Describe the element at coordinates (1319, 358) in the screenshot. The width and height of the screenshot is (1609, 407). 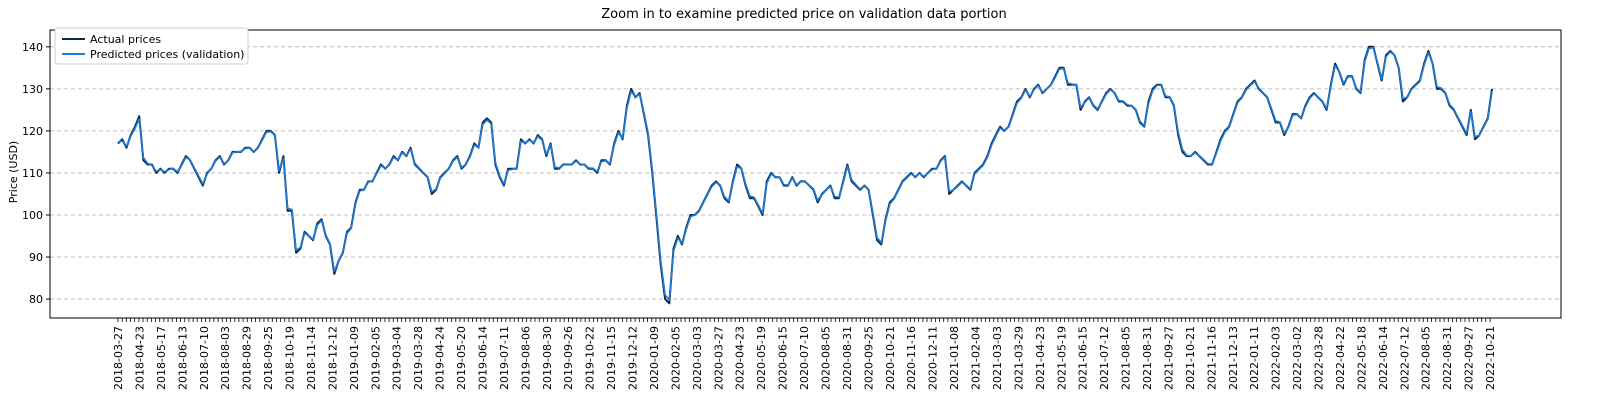
I see `x-tick-label: 2022-03-28` at that location.